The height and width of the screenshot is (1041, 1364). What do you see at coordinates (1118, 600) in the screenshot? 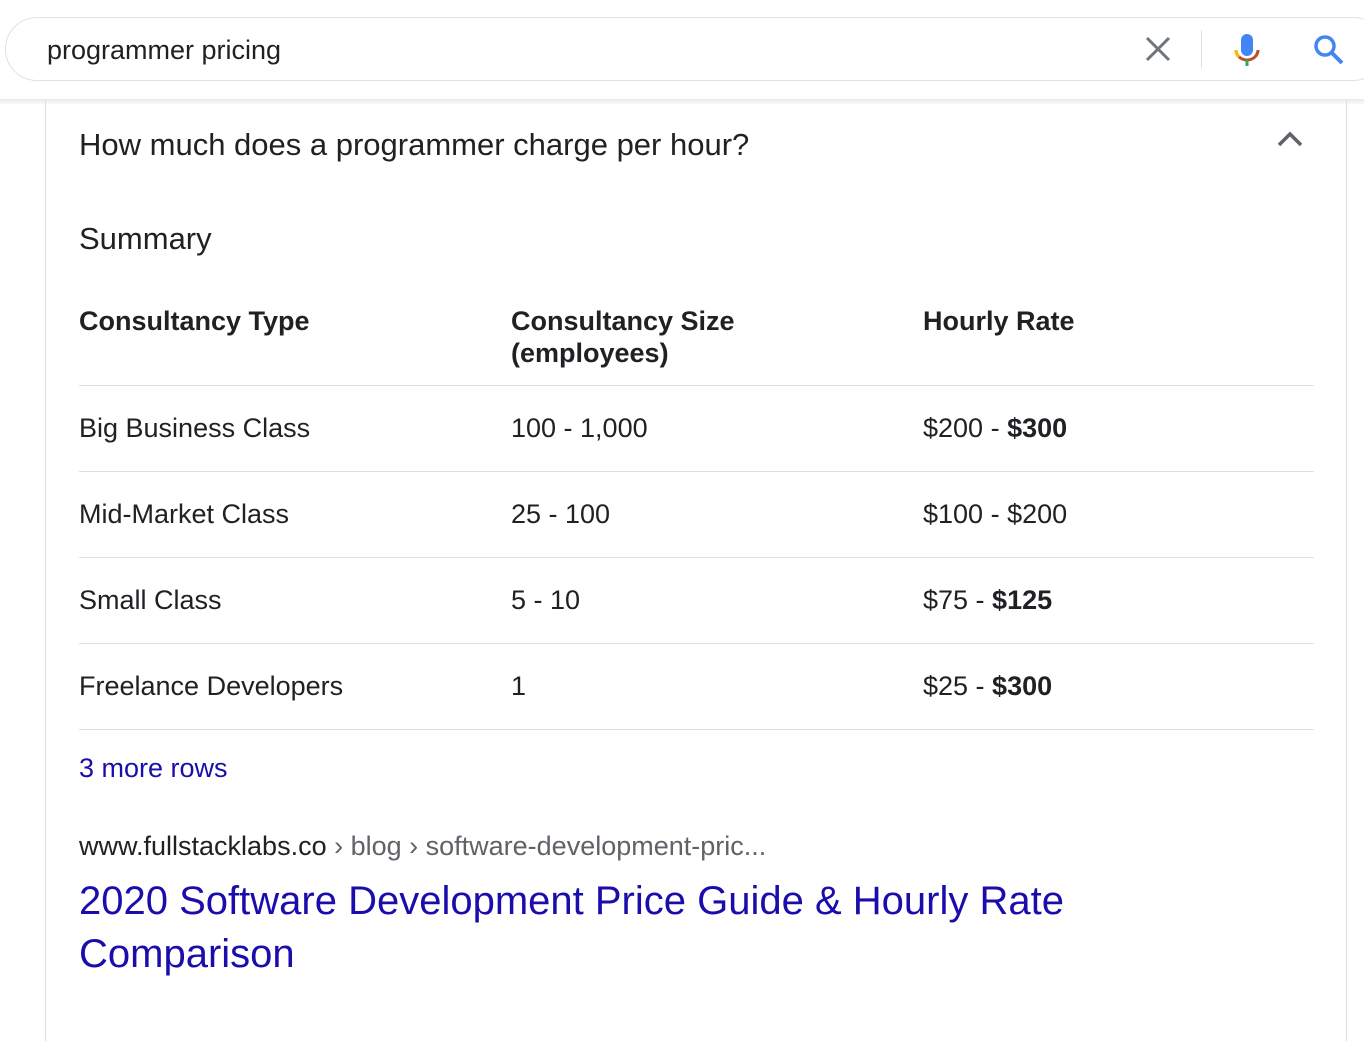
I see `rate-cell: $75 - $125` at bounding box center [1118, 600].